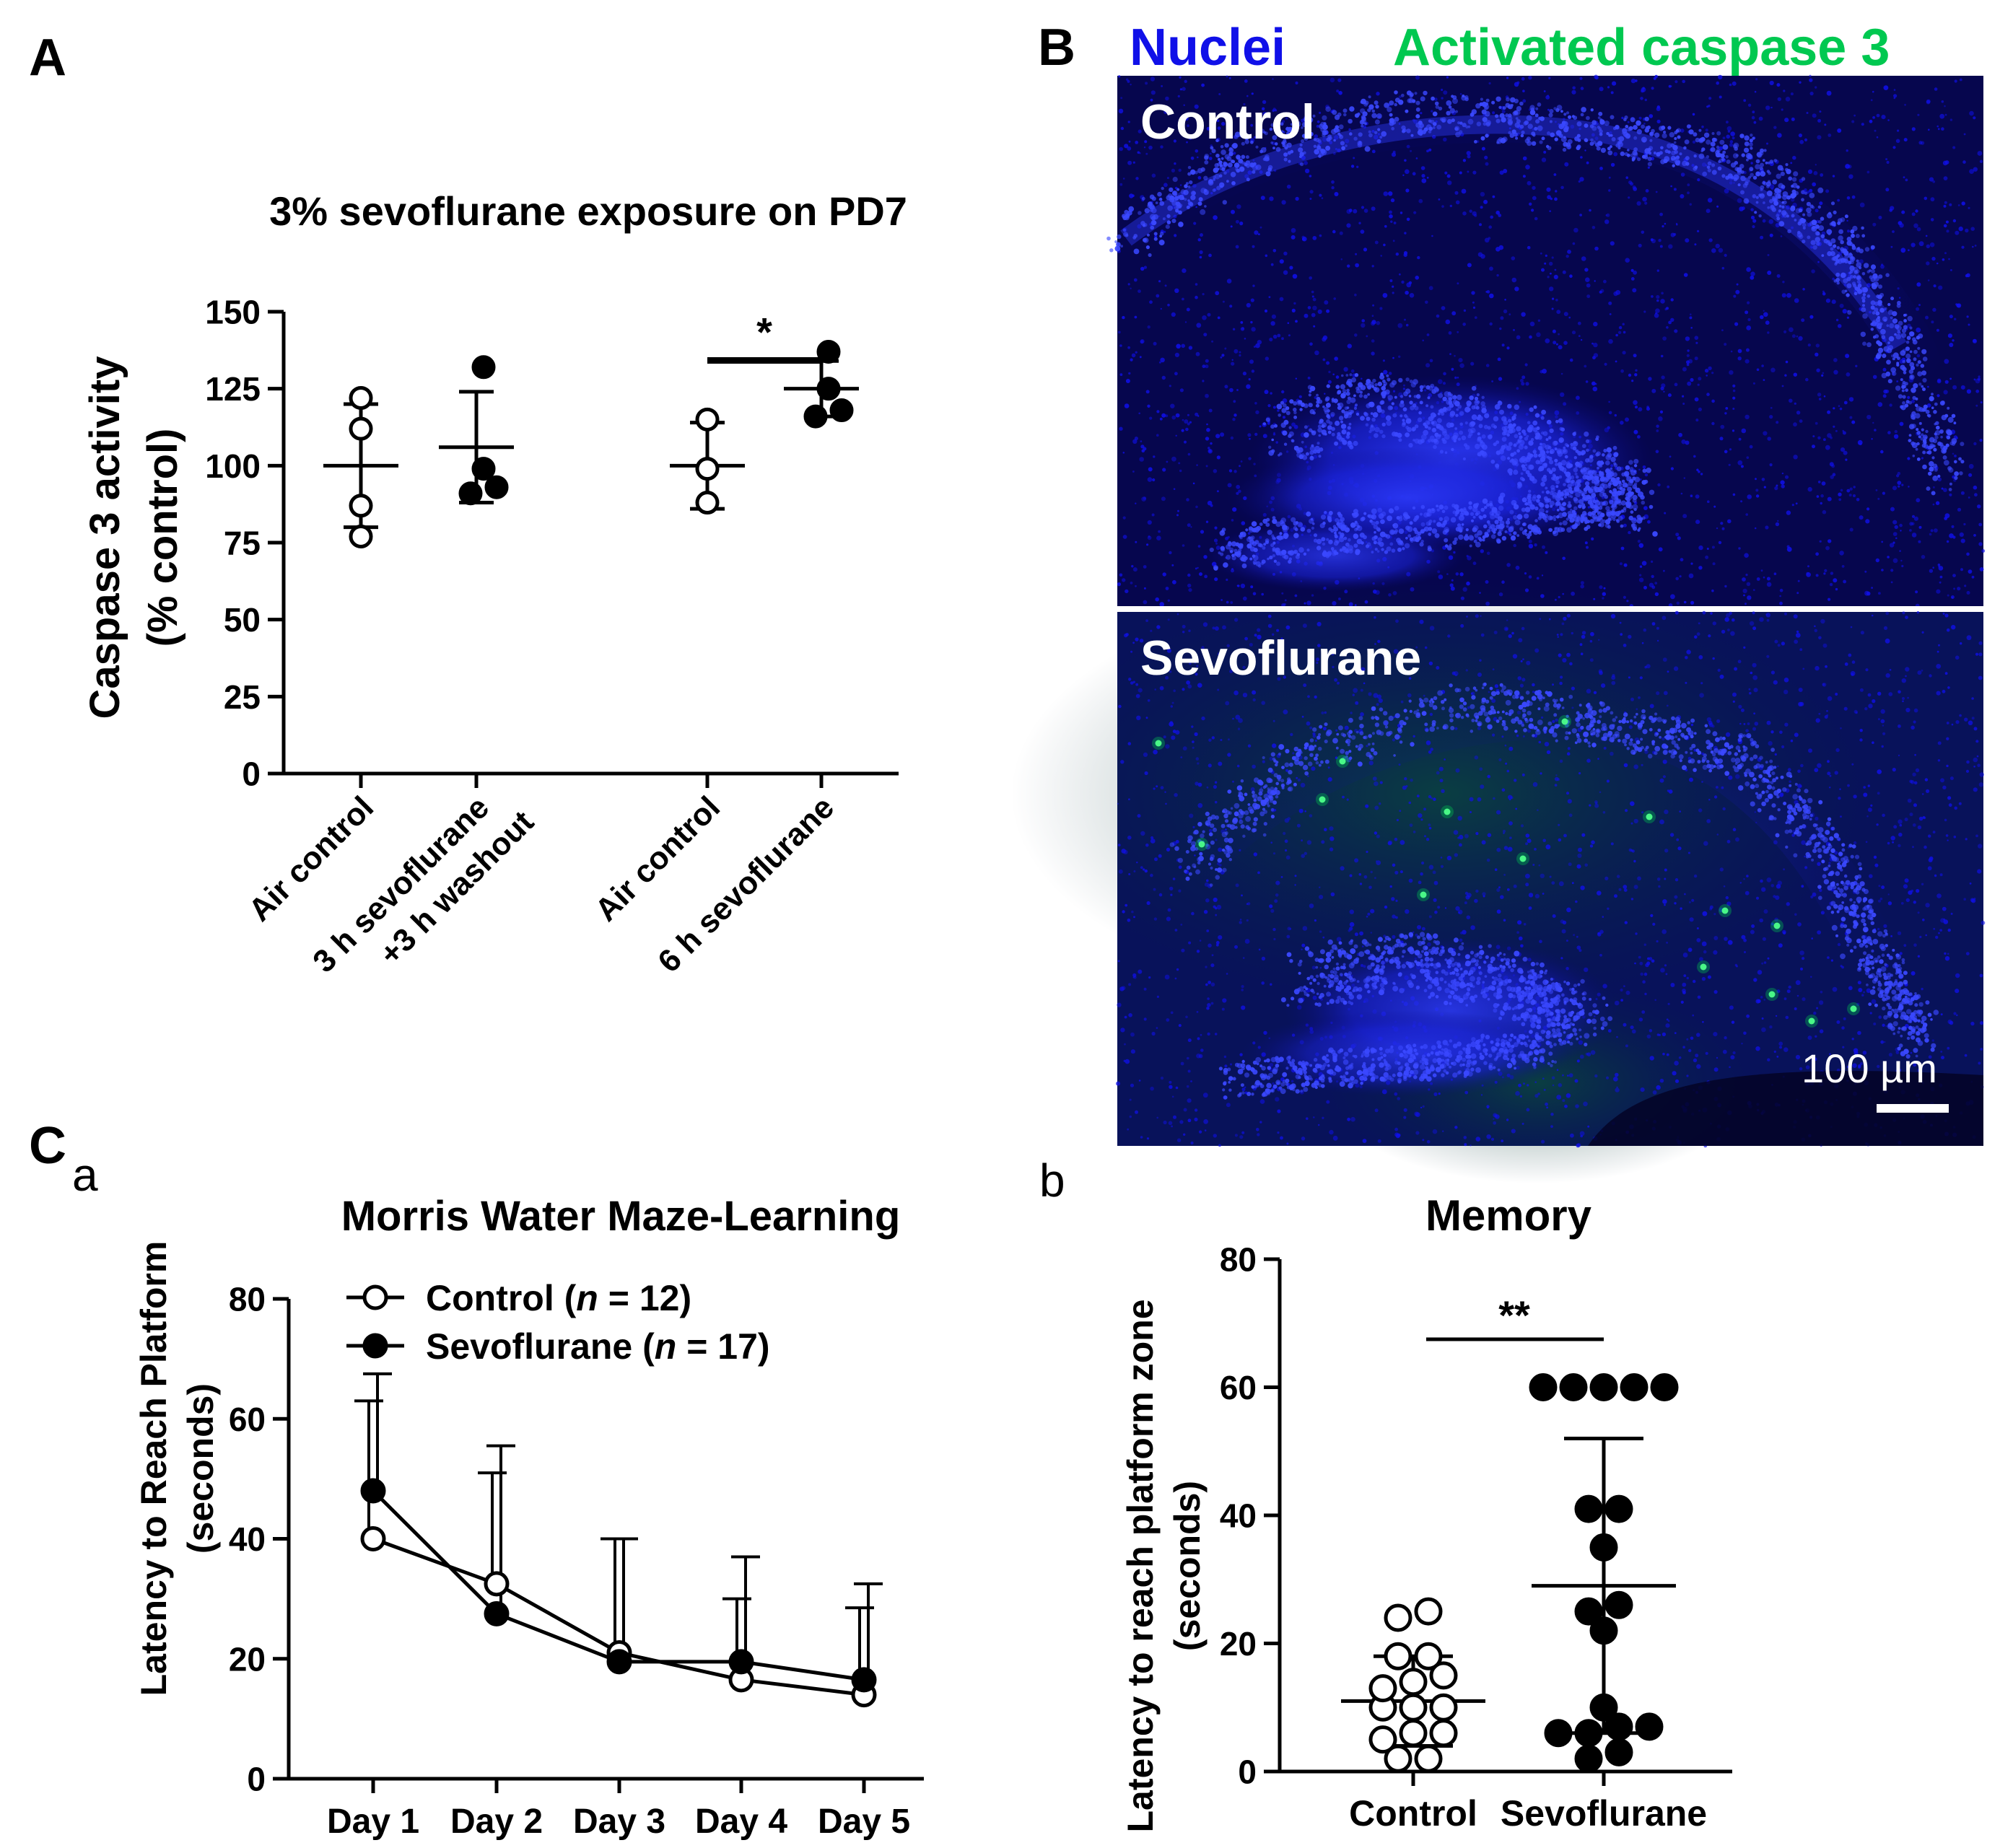  I want to click on chart-ca-y-tick-label: 40, so click(247, 1539).